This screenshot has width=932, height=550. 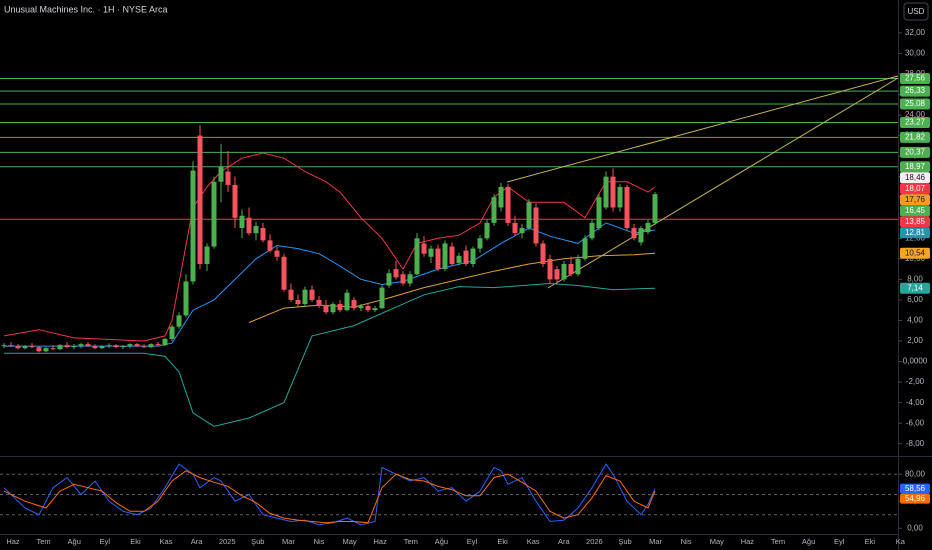 What do you see at coordinates (915, 252) in the screenshot?
I see `price-badge-label: 10,54` at bounding box center [915, 252].